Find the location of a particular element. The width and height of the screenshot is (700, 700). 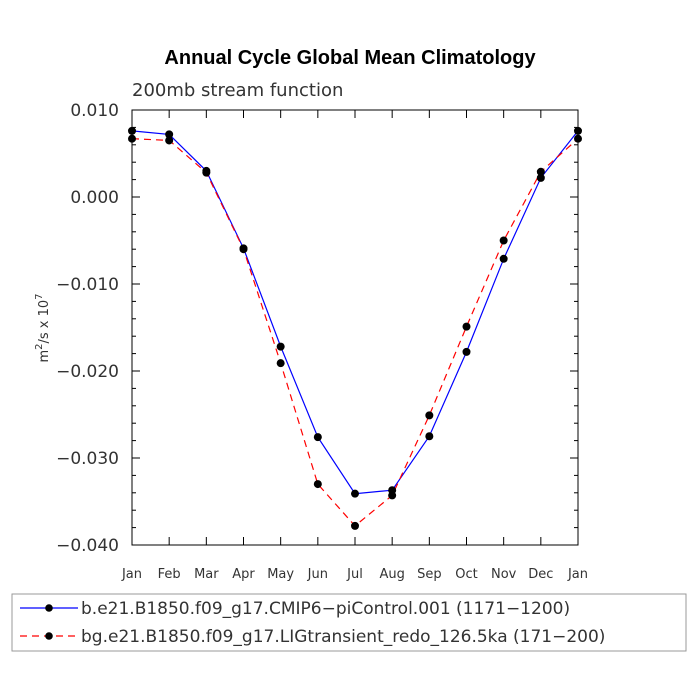

y-axis-label: m2/s x 107 is located at coordinates (43, 327).